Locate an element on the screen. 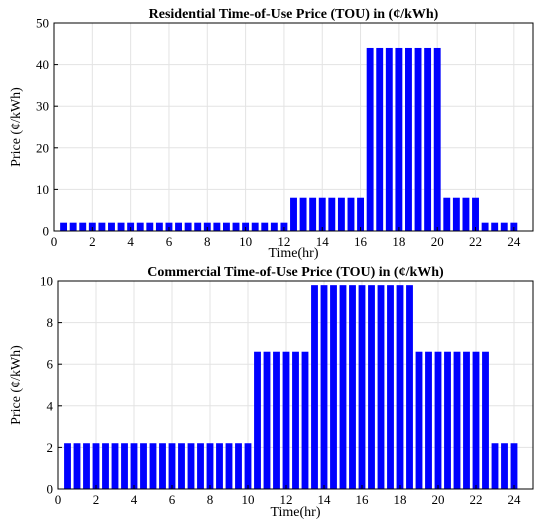  chart1-x-tick-label: 8 is located at coordinates (207, 241).